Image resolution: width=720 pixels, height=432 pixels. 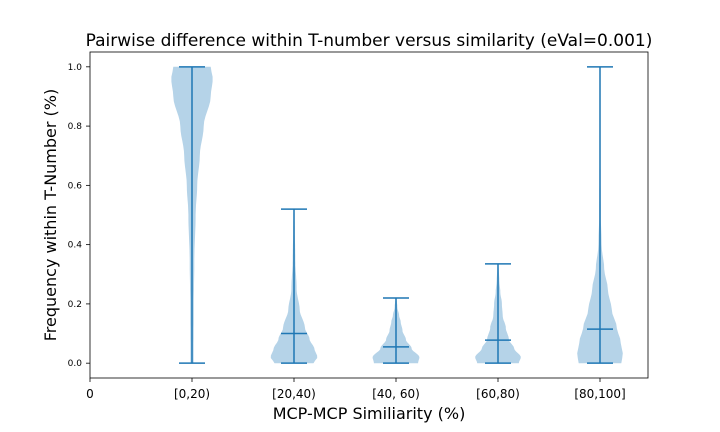 What do you see at coordinates (192, 394) in the screenshot?
I see `x-tick-label: [0,20)` at bounding box center [192, 394].